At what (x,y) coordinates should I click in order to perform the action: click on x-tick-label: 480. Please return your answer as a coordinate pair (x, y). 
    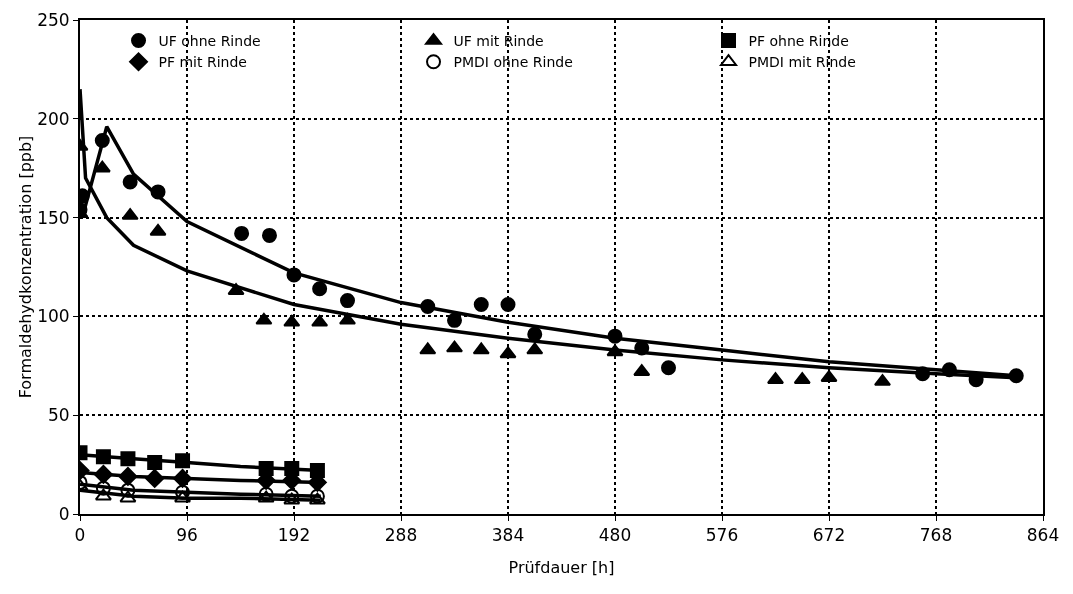
    Looking at the image, I should click on (615, 535).